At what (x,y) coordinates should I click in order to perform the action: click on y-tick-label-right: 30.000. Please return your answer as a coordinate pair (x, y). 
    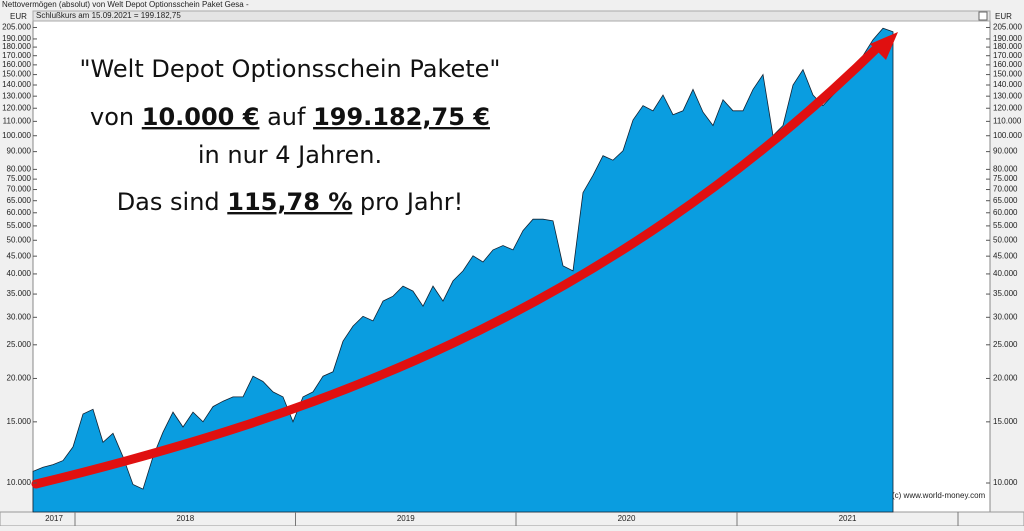
    Looking at the image, I should click on (1005, 316).